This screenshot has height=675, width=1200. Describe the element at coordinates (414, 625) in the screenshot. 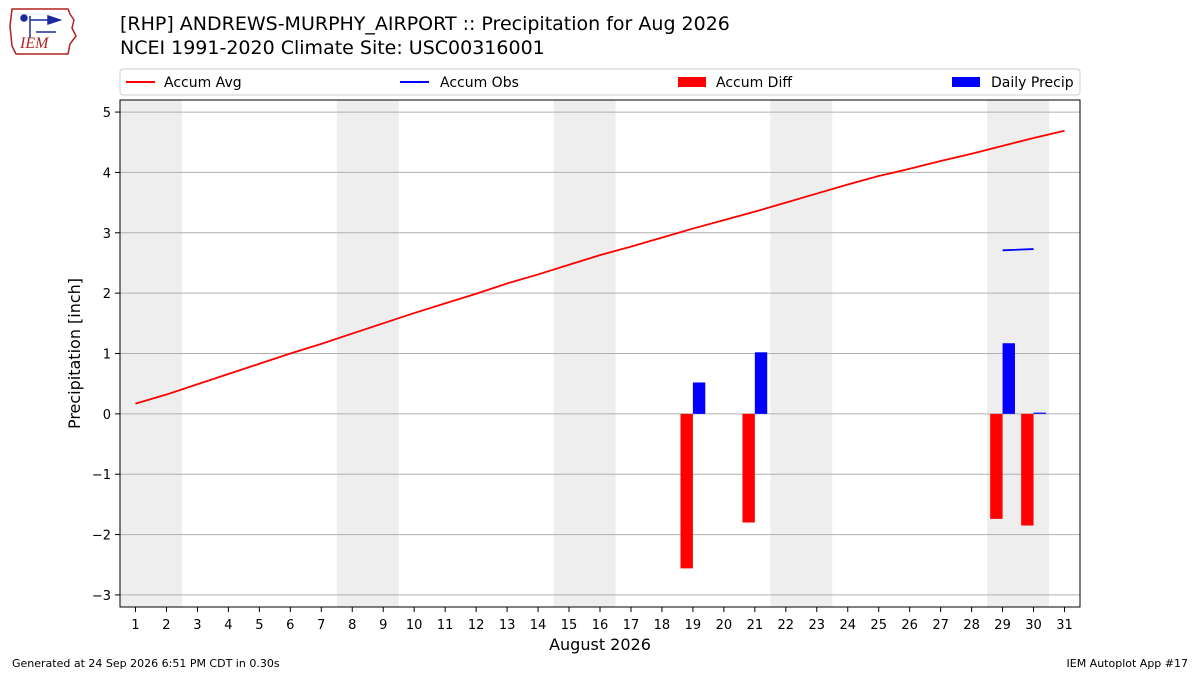

I see `x-tick-label: 10` at that location.